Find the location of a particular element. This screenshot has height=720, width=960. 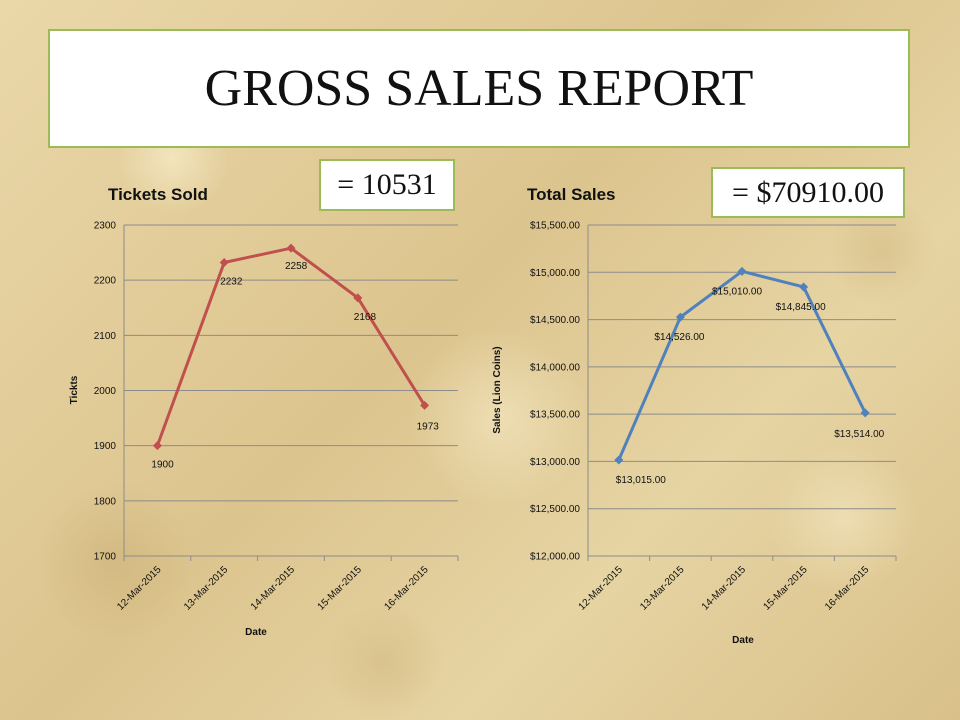

tickets-series-line is located at coordinates (290, 346).